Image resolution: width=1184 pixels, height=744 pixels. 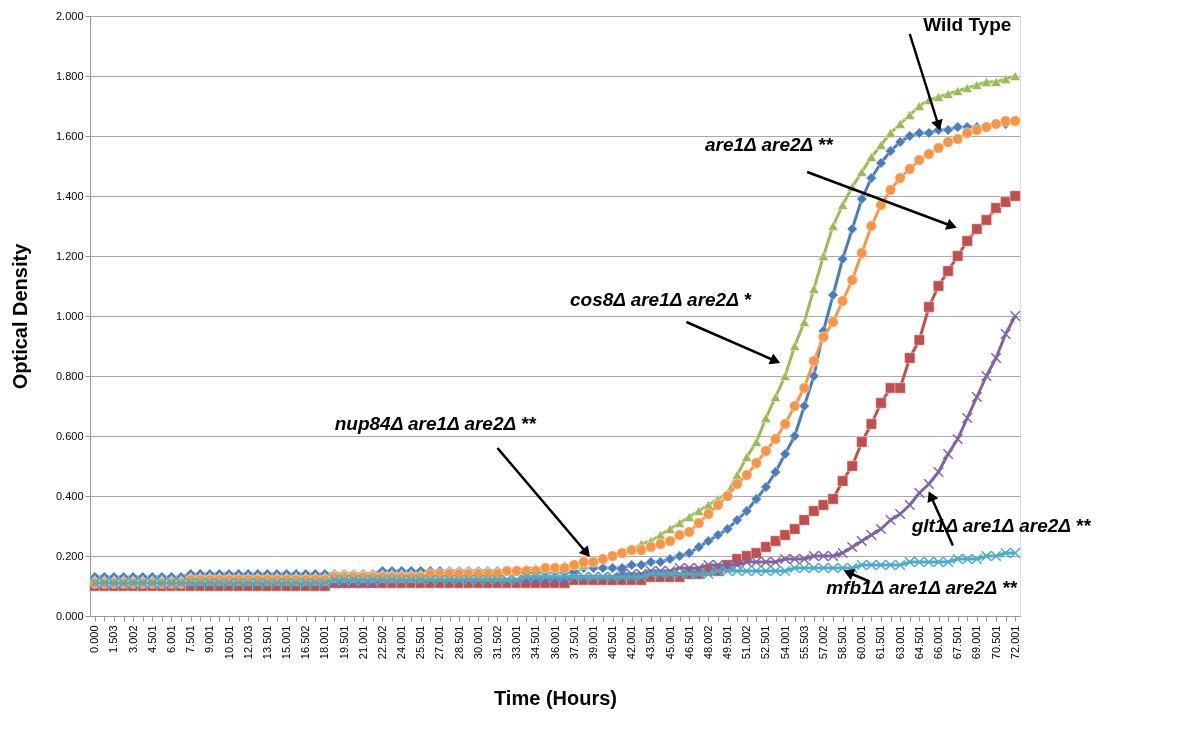 I want to click on x-tick-label: 7.501, so click(x=190, y=639).